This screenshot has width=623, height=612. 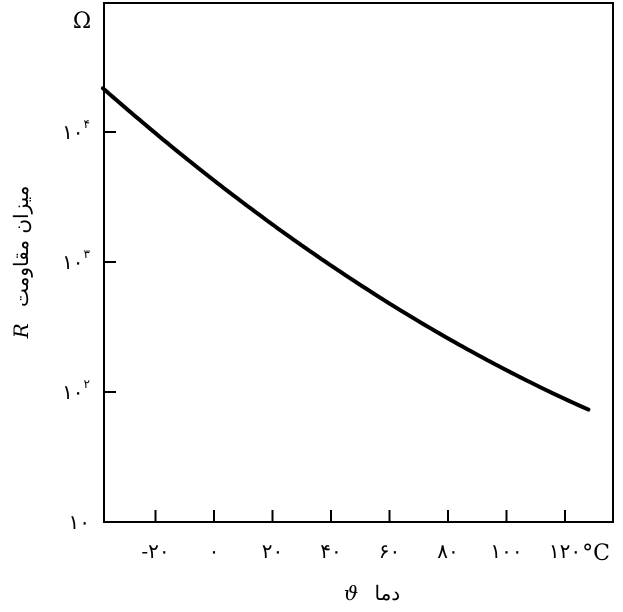 I want to click on y-axis-symbol: R, so click(x=21, y=331).